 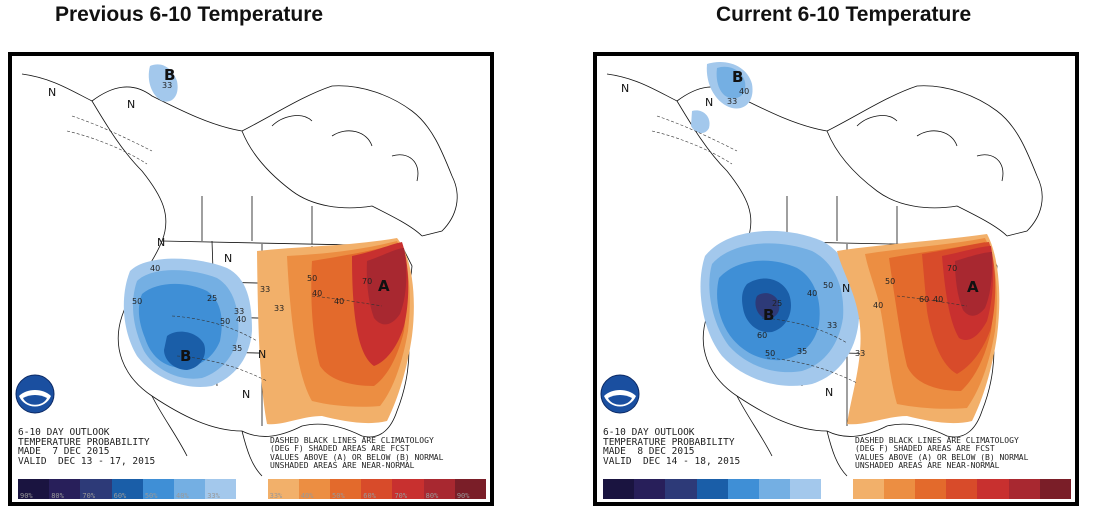 What do you see at coordinates (802, 351) in the screenshot?
I see `contour-label: 35` at bounding box center [802, 351].